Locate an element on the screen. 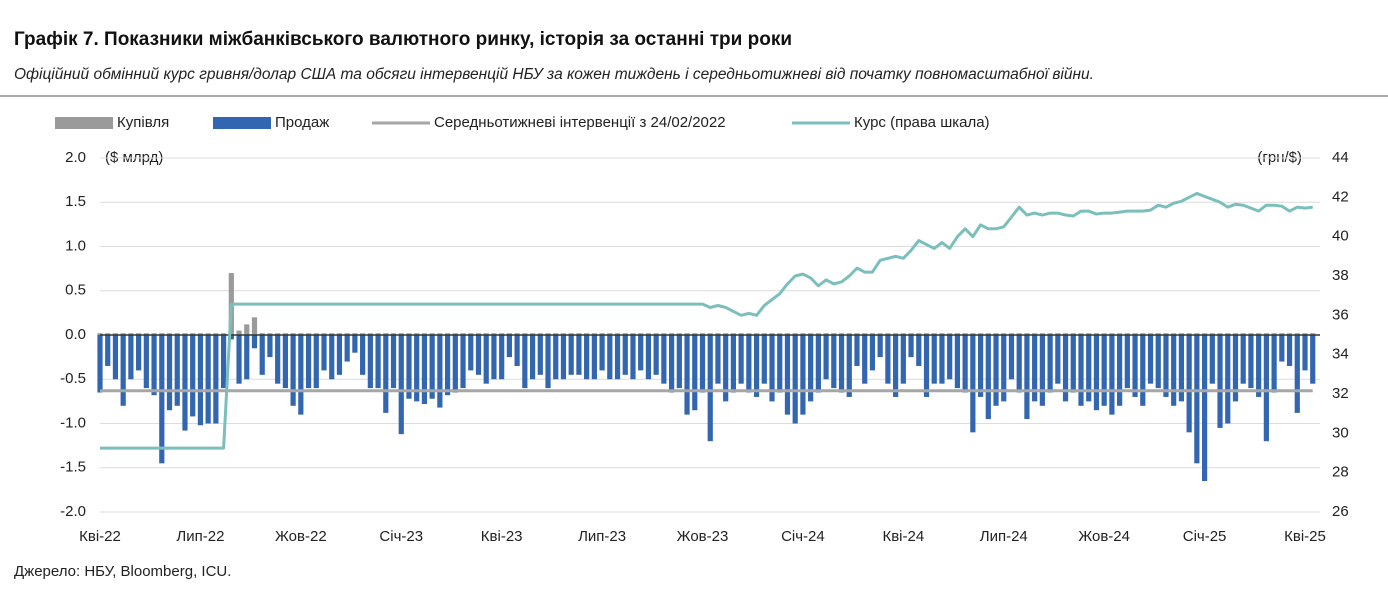  y2-tick-label: 30 is located at coordinates (1340, 432).